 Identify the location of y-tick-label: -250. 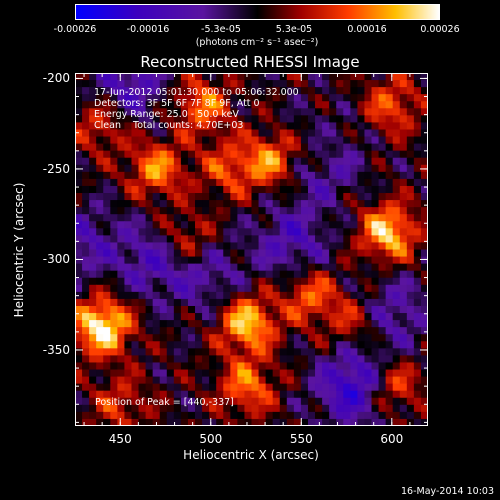
(56, 168).